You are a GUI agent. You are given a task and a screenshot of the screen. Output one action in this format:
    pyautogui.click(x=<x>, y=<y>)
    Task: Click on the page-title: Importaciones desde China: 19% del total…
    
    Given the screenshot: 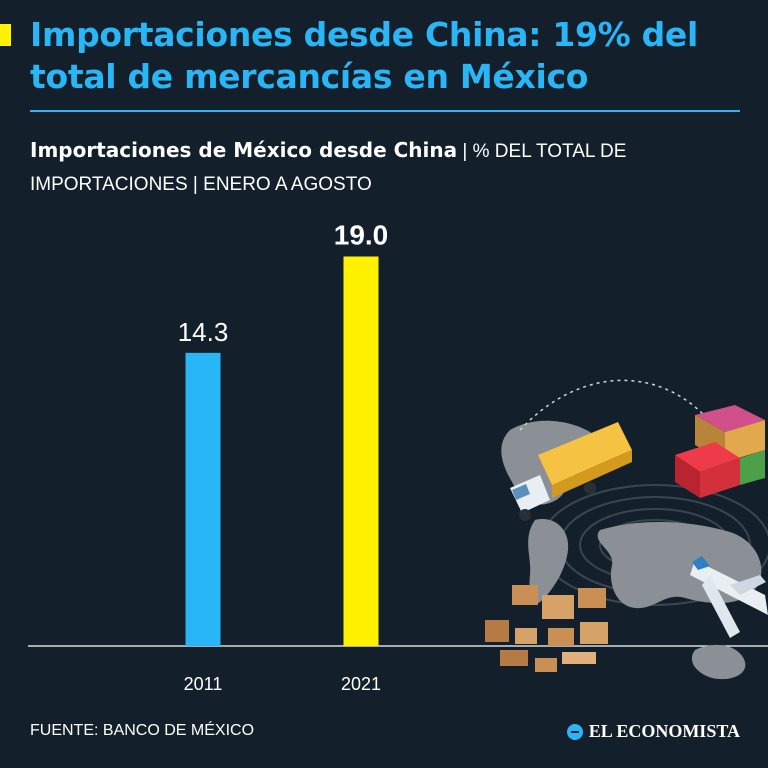 What is the action you would take?
    pyautogui.click(x=364, y=55)
    